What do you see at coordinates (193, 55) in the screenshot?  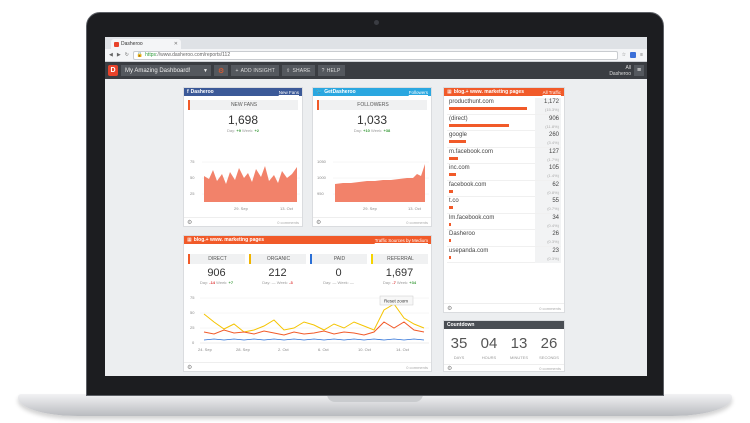 I see `url-path: ://www.dasheroo.com/reports/112` at bounding box center [193, 55].